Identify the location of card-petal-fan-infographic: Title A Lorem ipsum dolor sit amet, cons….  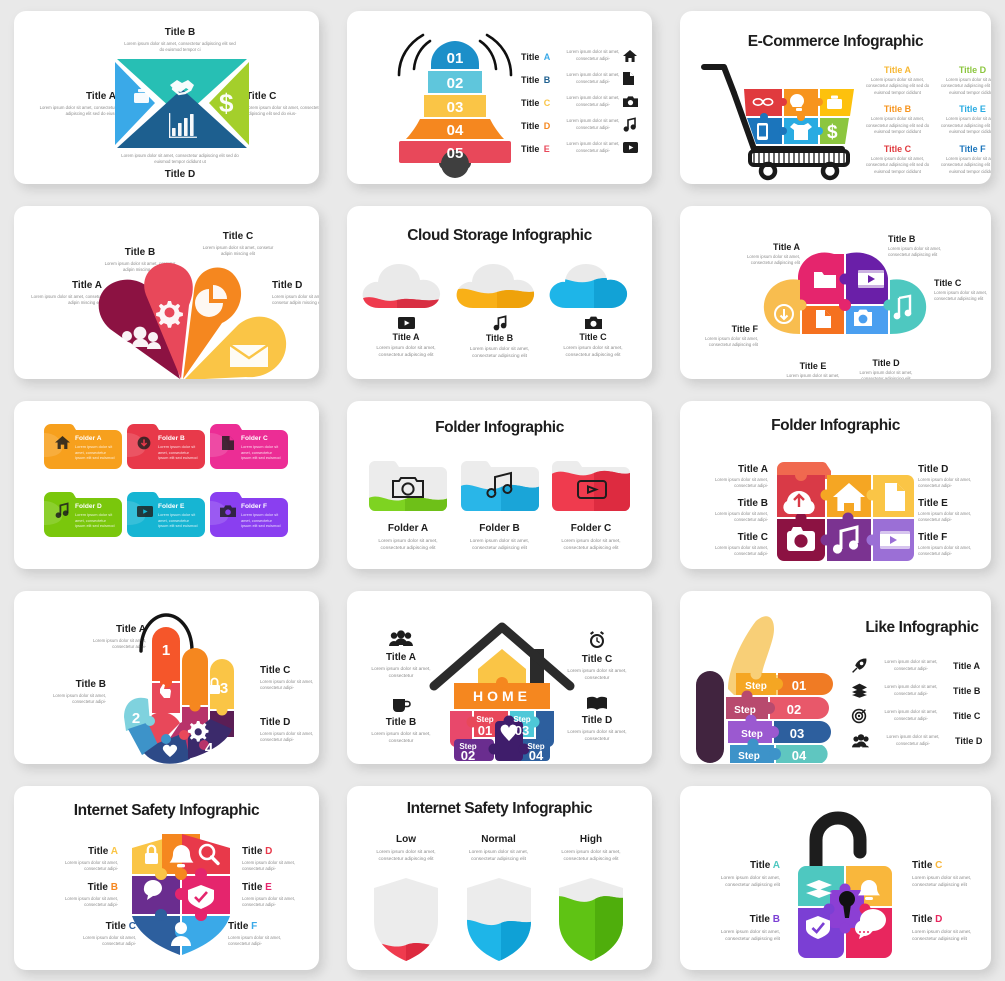
(166, 292).